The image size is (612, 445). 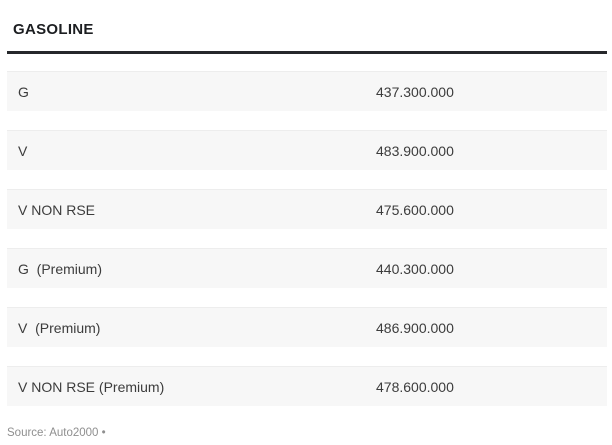 What do you see at coordinates (415, 386) in the screenshot?
I see `row-value: 478.600.000` at bounding box center [415, 386].